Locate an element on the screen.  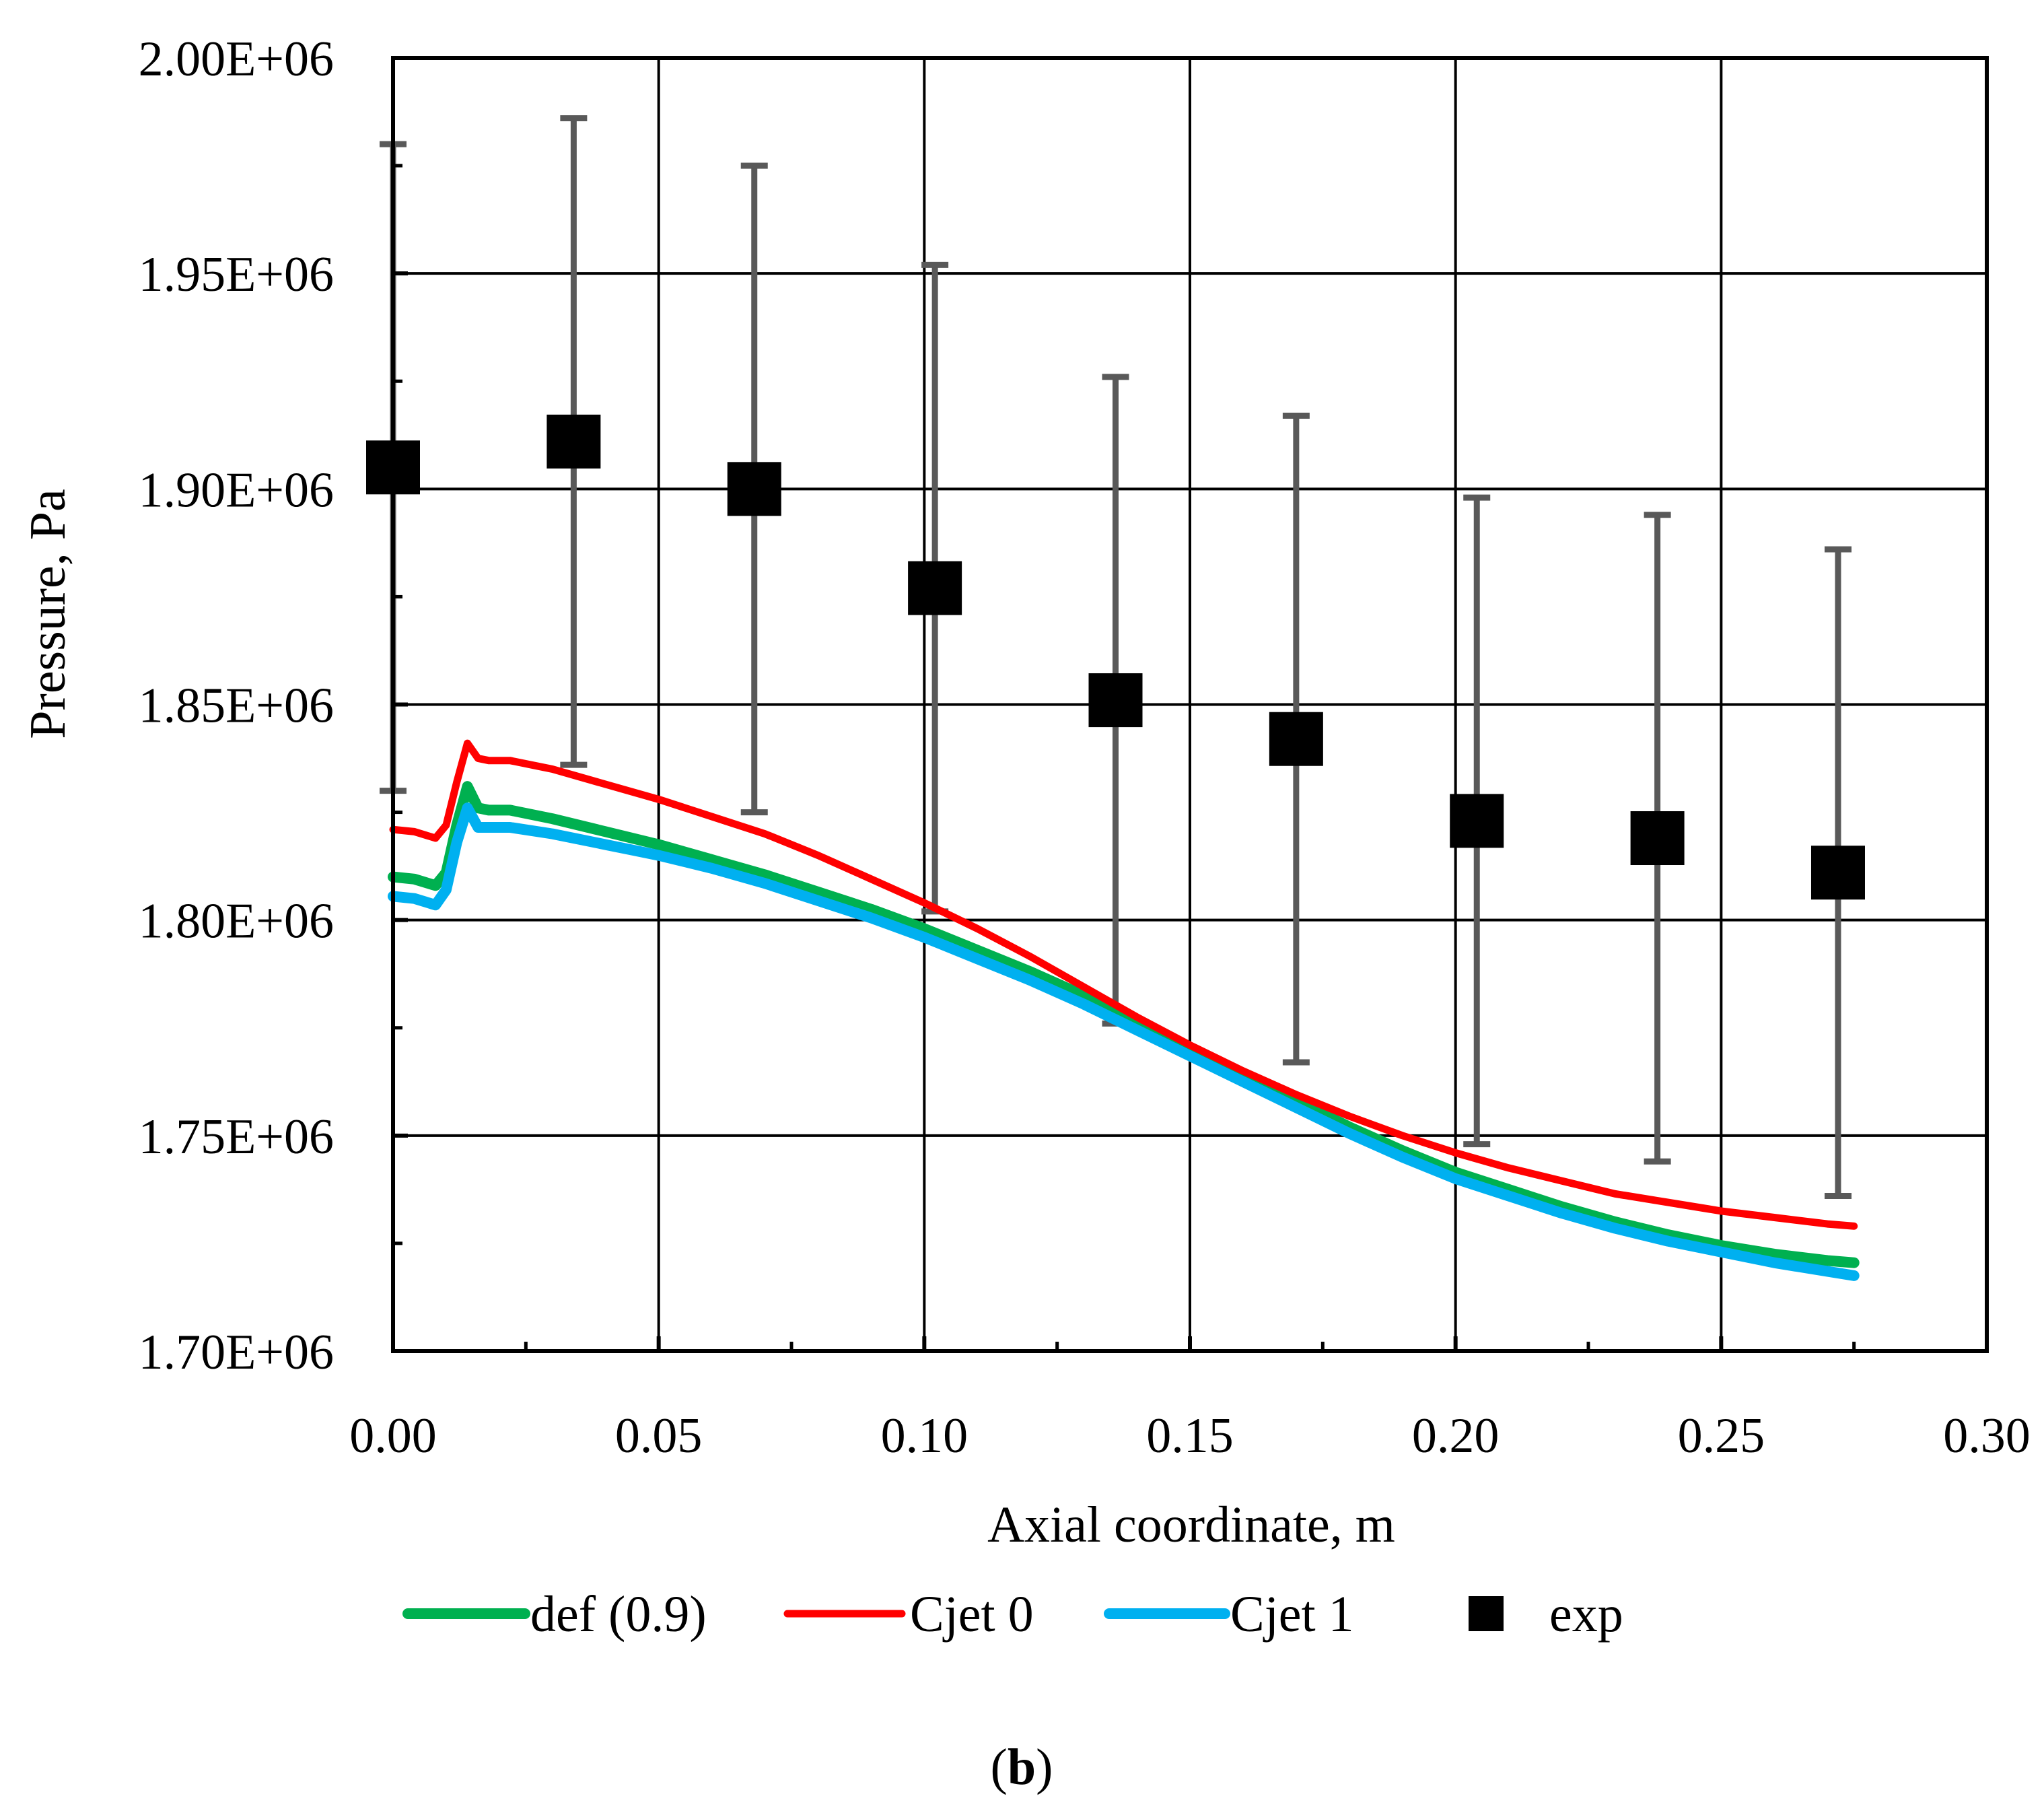
legend-label-cjet-1: Cjet 1 is located at coordinates (1292, 1614).